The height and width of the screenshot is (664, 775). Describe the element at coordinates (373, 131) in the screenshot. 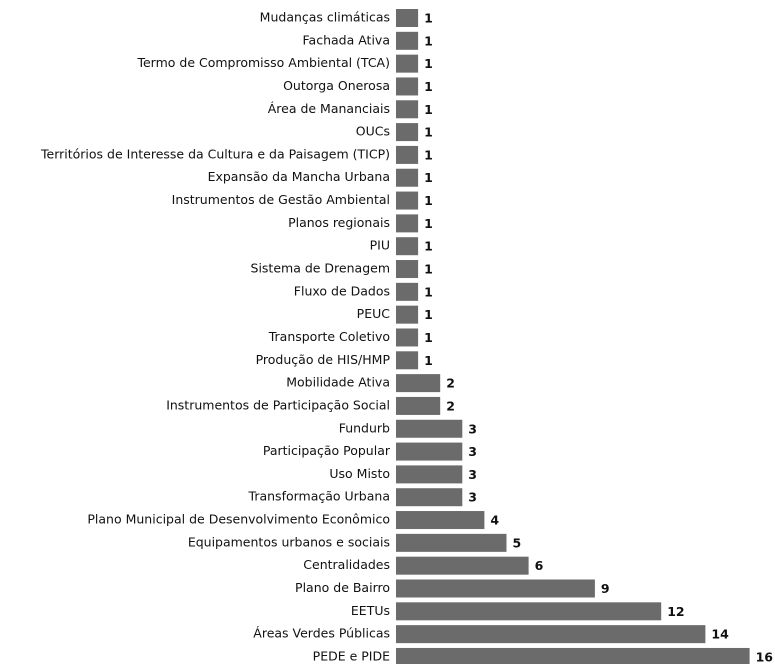

I see `category-label: OUCs` at that location.